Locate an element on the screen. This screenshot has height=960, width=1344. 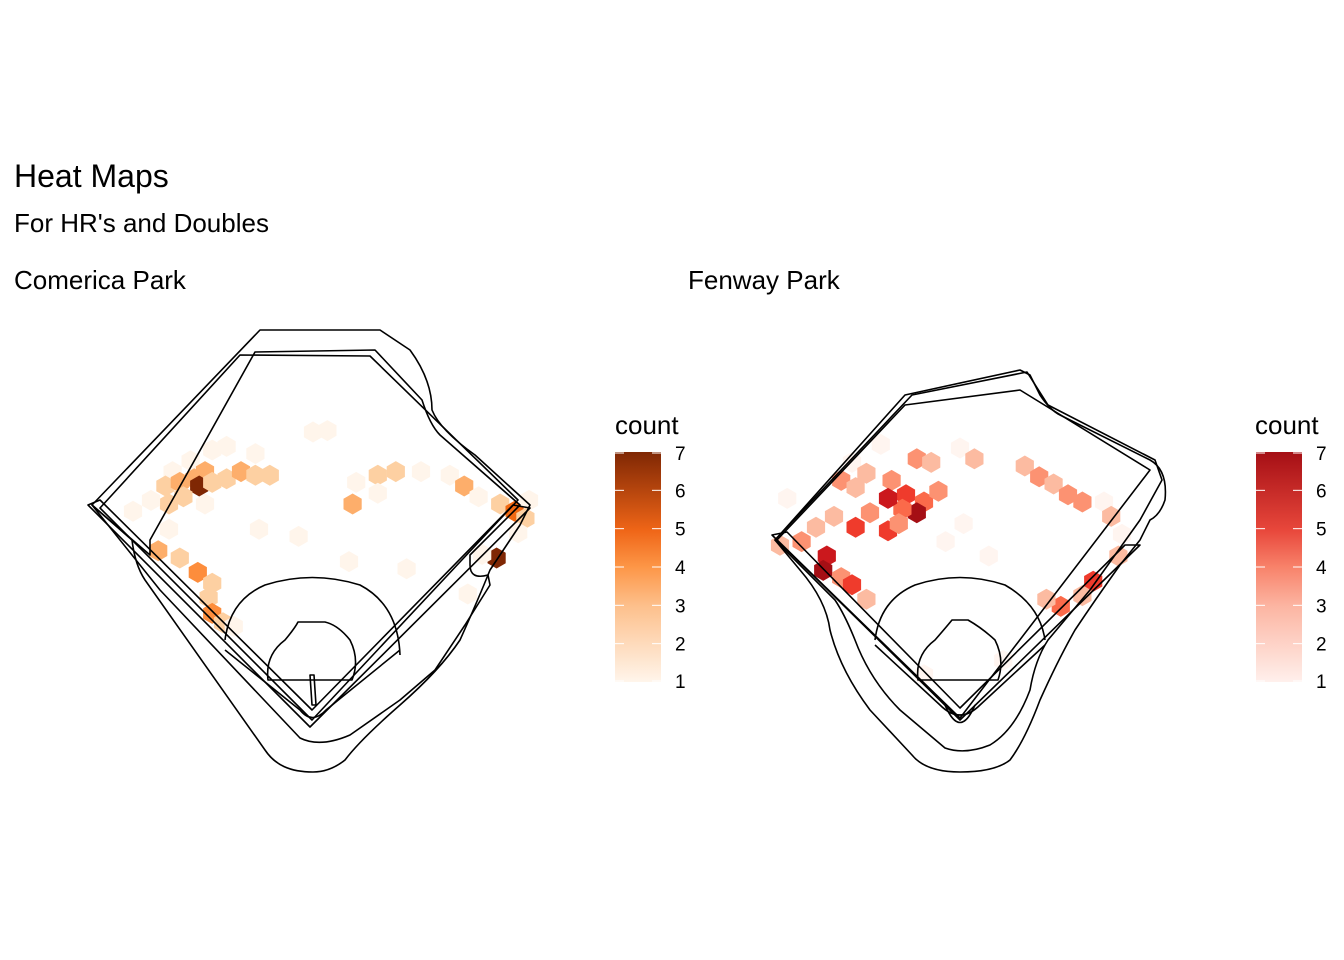
stadium-outline-fenway is located at coordinates (969, 571).